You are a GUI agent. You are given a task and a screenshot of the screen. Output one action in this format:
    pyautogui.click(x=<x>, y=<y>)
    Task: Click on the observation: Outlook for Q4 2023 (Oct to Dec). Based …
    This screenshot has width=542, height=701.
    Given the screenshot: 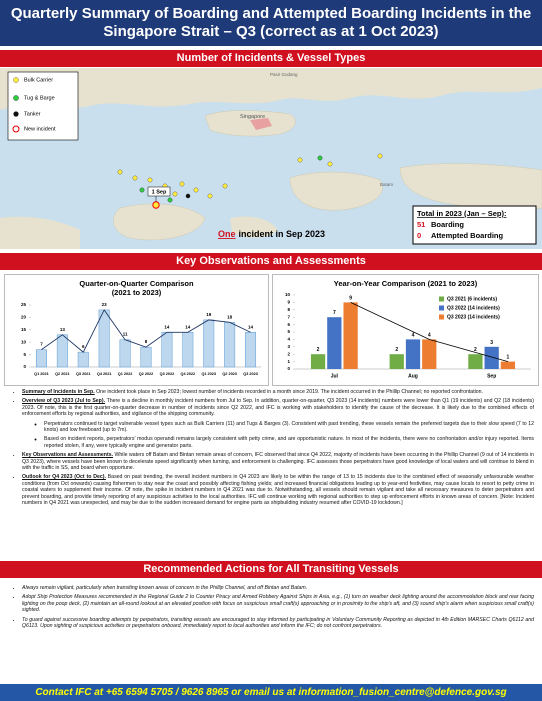 What is the action you would take?
    pyautogui.click(x=278, y=490)
    